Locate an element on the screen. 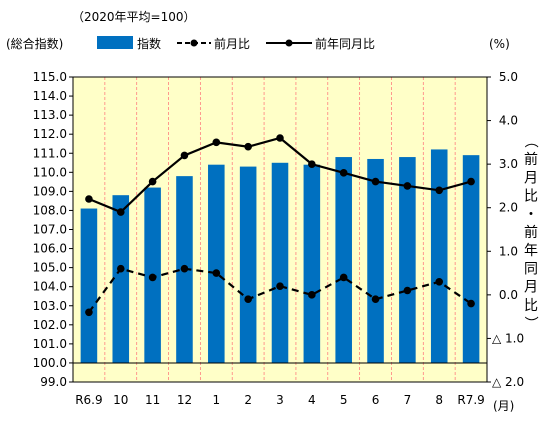  legend: (総合指数) 指数 前月比 前年同月比 is located at coordinates (190, 43).